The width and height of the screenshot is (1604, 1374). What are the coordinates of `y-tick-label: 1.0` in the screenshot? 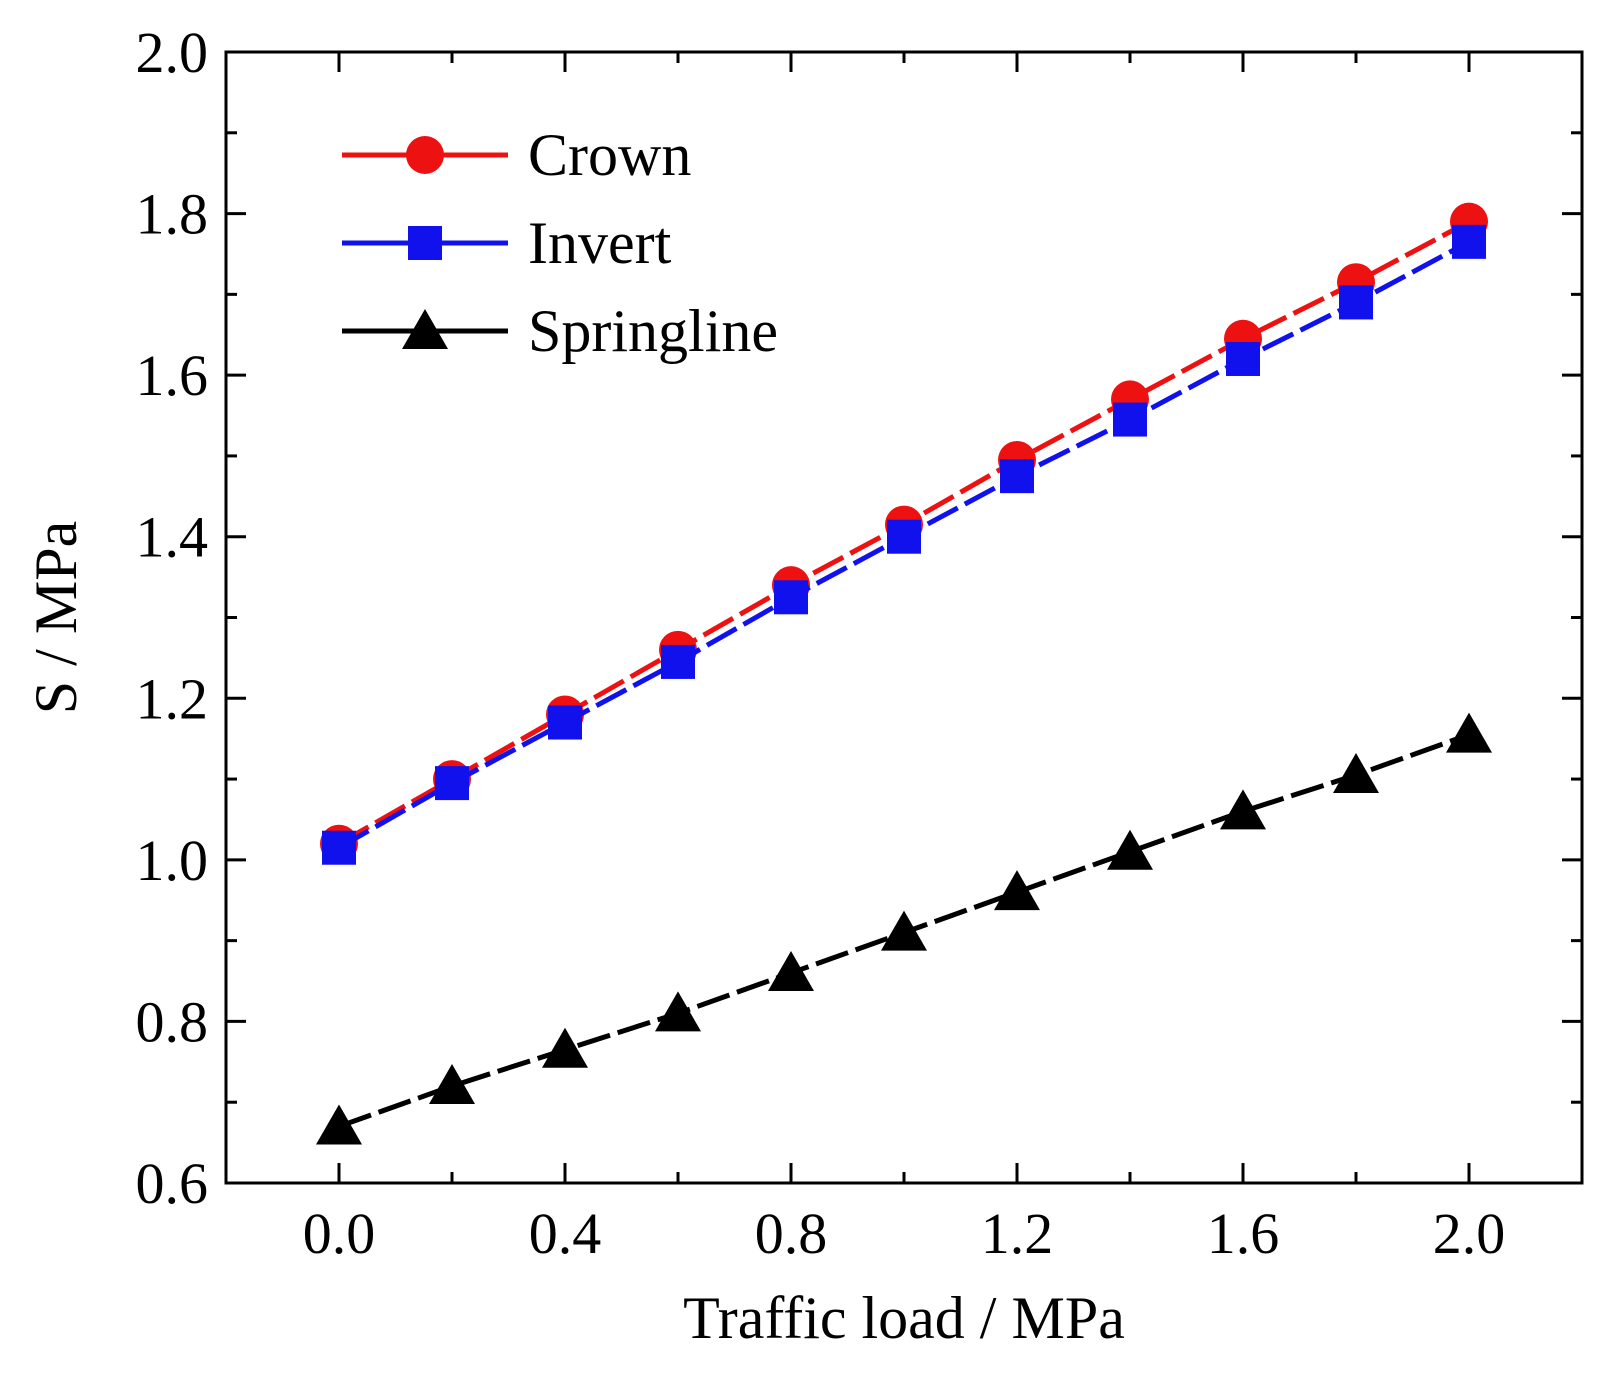 It's located at (172, 860).